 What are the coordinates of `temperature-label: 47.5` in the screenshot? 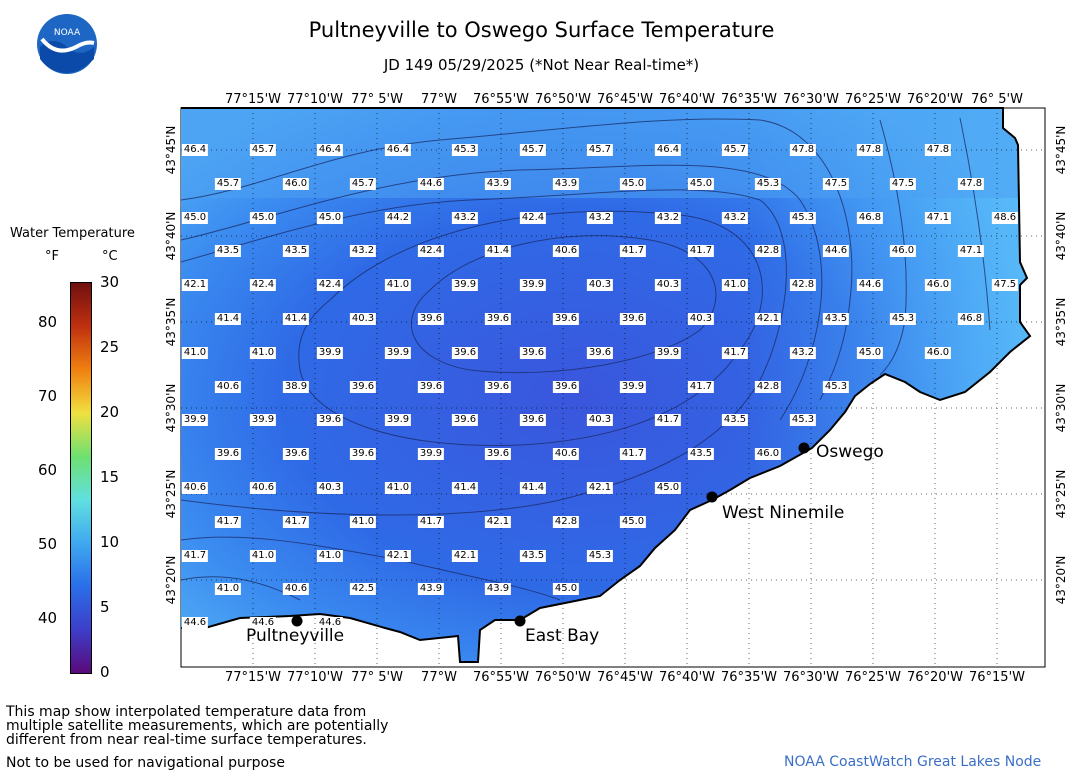 It's located at (903, 184).